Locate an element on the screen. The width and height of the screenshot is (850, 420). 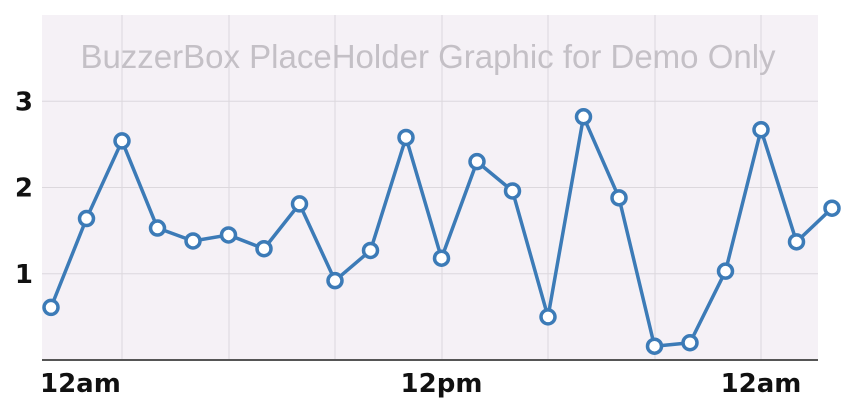
x-tick-label-0: 12am is located at coordinates (80, 384).